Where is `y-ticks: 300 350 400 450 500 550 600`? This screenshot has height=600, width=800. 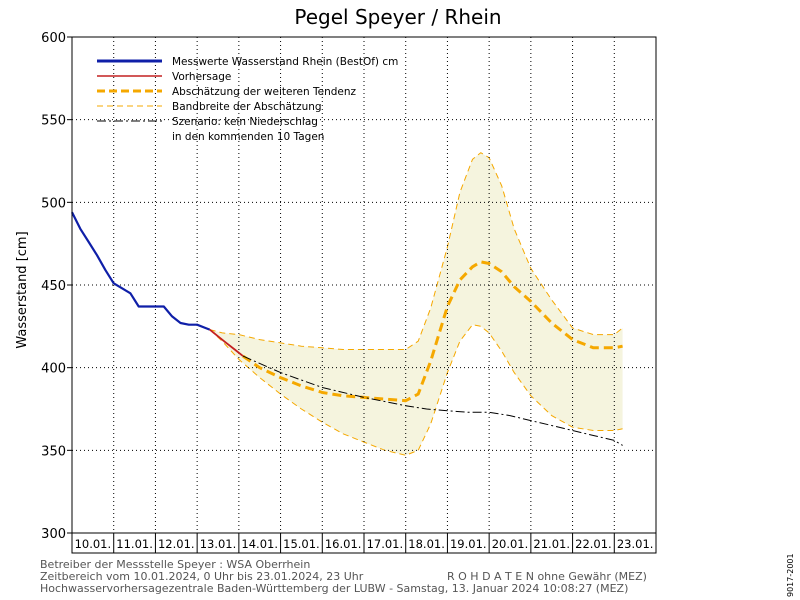
y-ticks: 300 350 400 450 500 550 600 is located at coordinates (56, 286).